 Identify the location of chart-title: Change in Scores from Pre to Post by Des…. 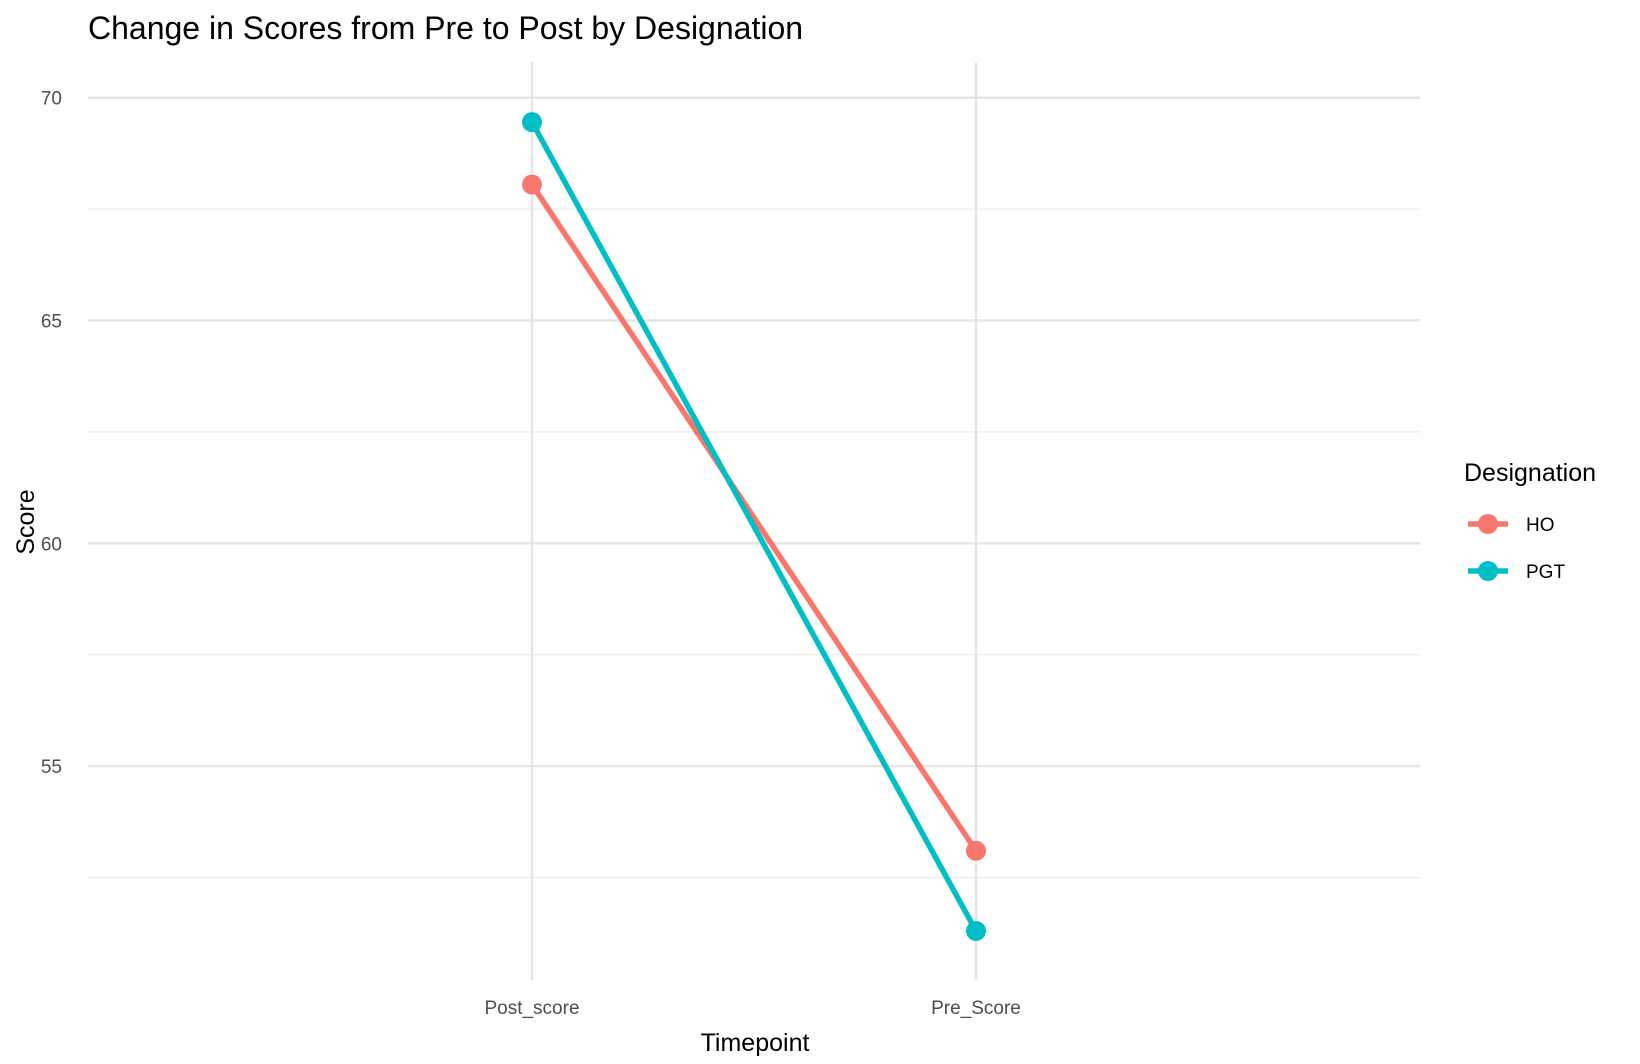
(445, 28).